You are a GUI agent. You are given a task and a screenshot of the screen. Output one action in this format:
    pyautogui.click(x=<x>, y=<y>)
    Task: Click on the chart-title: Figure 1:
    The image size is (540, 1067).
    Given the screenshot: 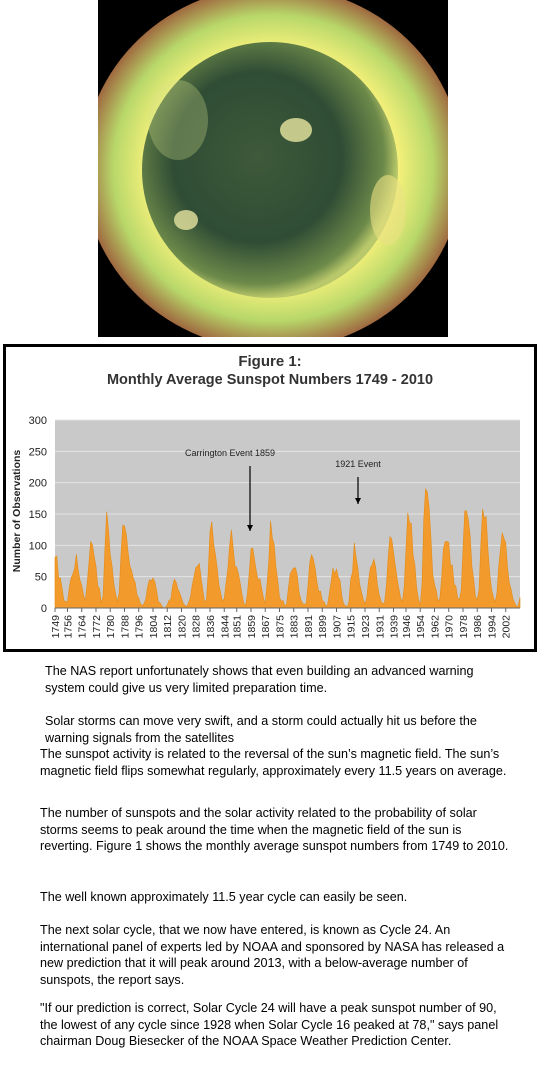 What is the action you would take?
    pyautogui.click(x=269, y=361)
    